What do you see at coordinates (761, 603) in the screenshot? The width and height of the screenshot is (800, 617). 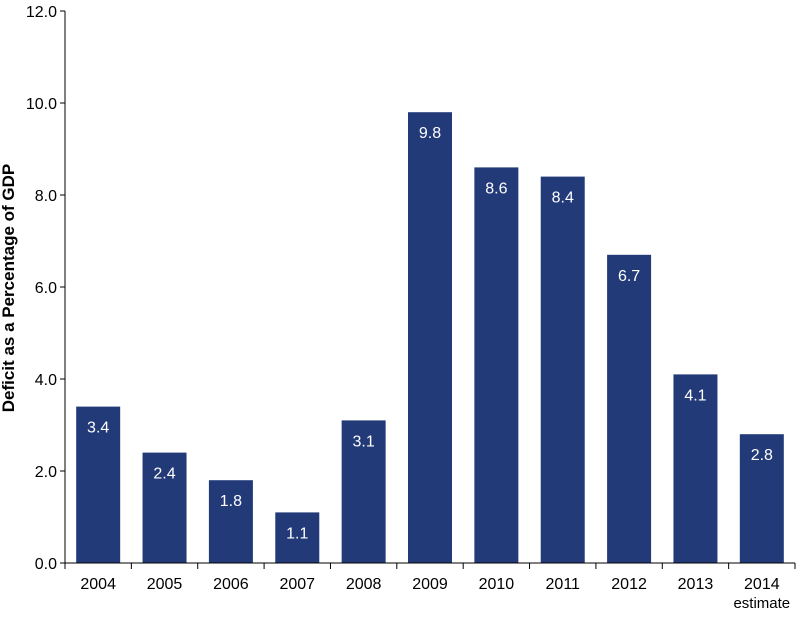 I see `x-tick-sublabel: estimate` at bounding box center [761, 603].